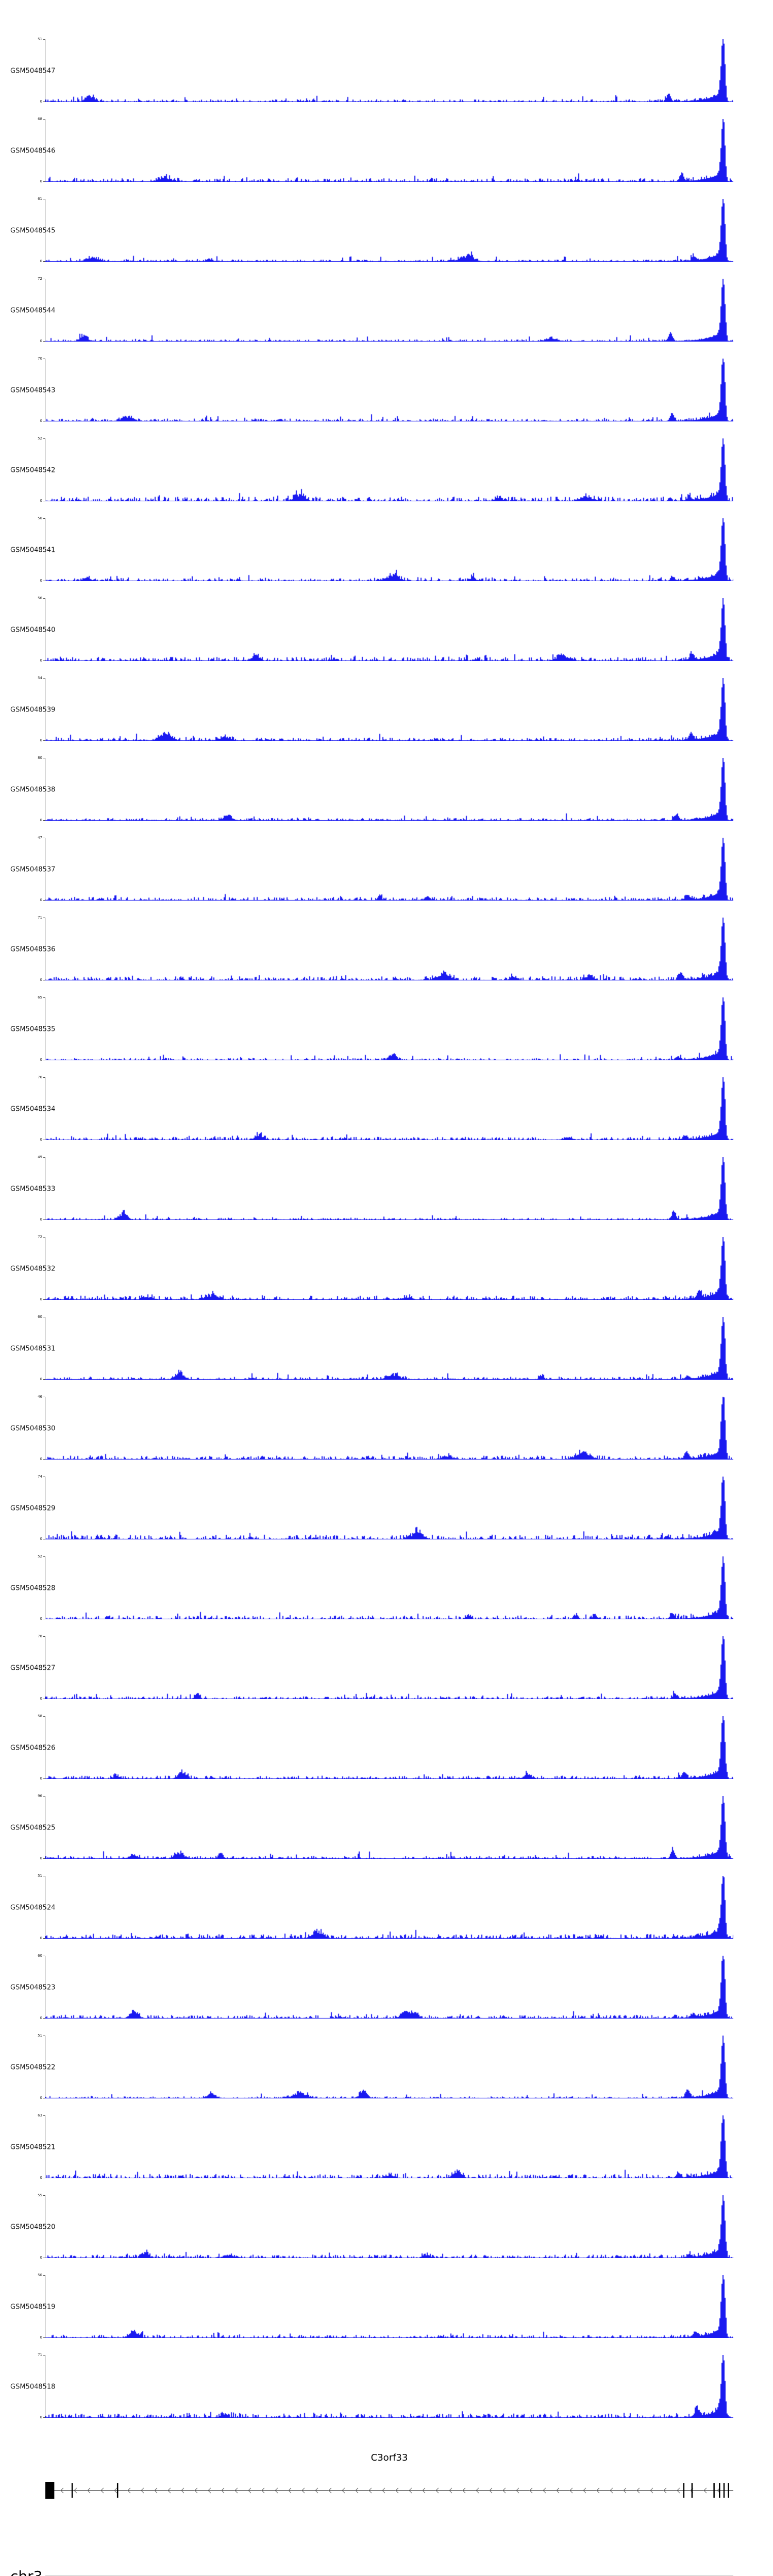  Describe the element at coordinates (40, 838) in the screenshot. I see `y-axis-max-label: 47` at that location.